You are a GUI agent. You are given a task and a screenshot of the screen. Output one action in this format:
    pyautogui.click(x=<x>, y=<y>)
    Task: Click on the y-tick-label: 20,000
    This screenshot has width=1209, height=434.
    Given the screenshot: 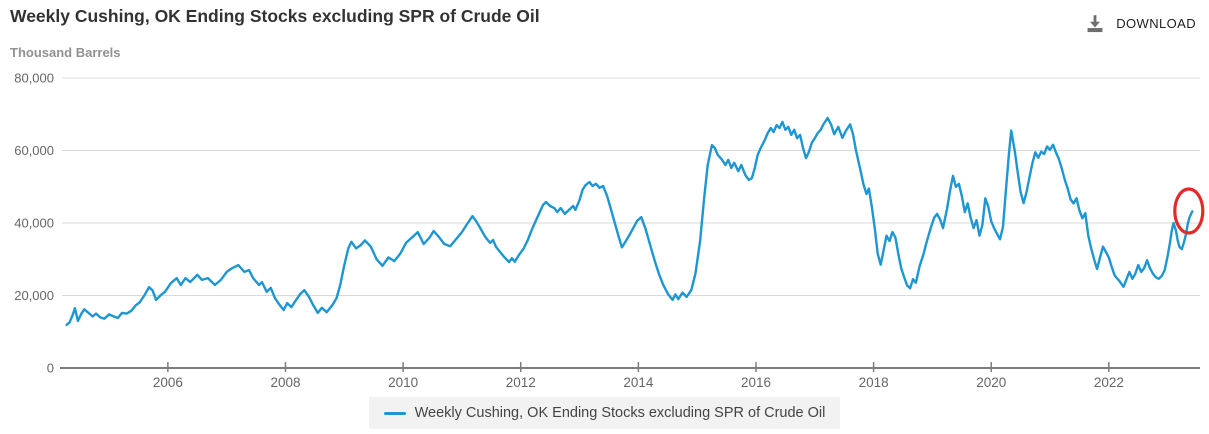 What is the action you would take?
    pyautogui.click(x=34, y=295)
    